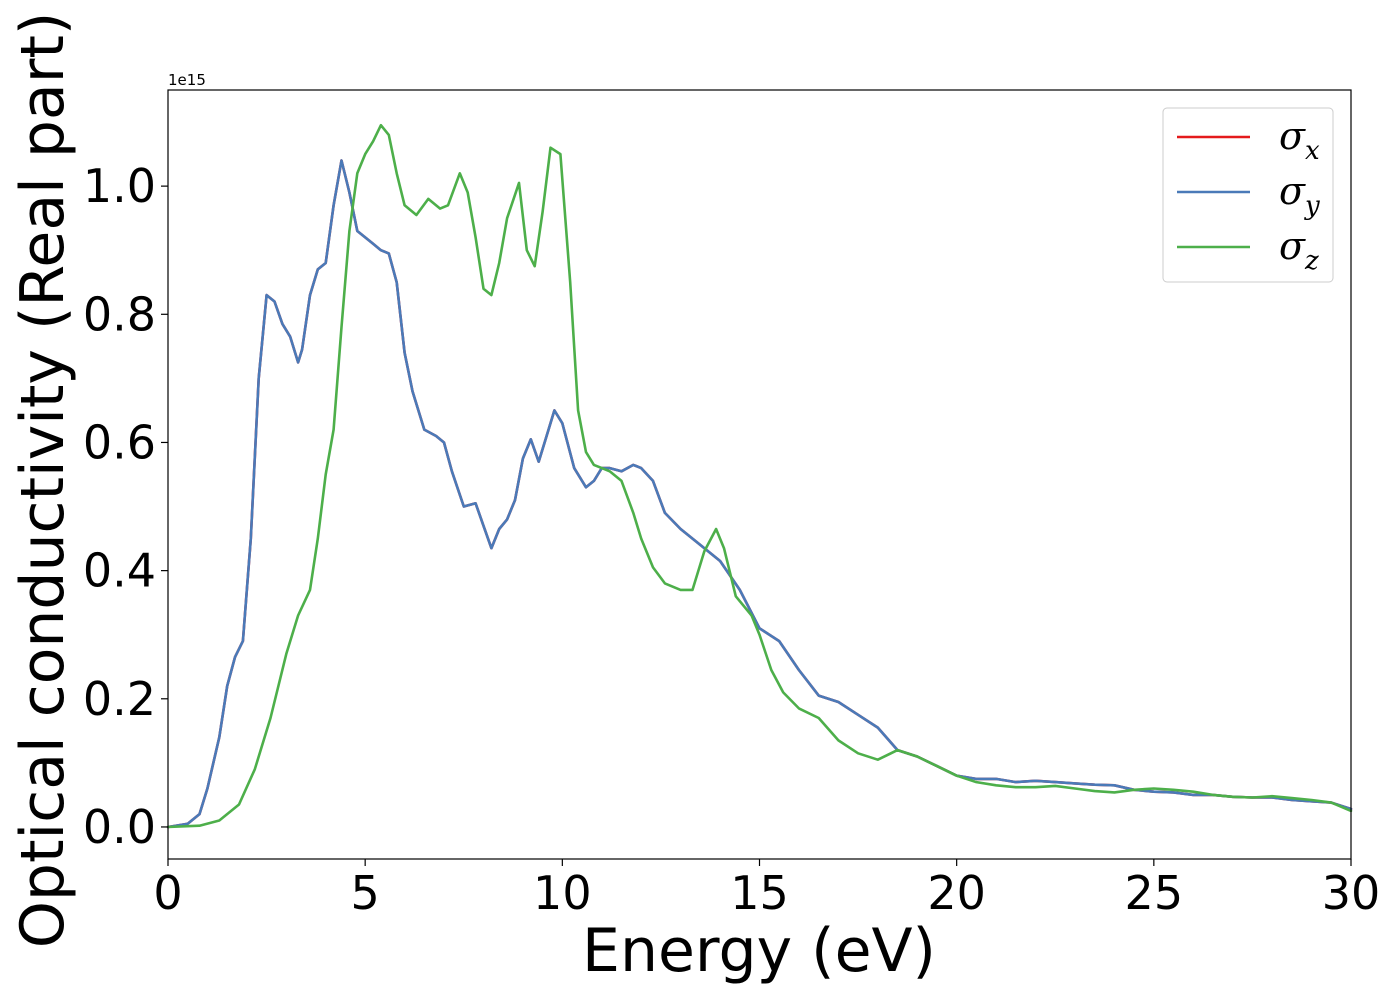 This screenshot has height=1000, width=1400. Describe the element at coordinates (562, 893) in the screenshot. I see `x-tick-label: 10` at that location.